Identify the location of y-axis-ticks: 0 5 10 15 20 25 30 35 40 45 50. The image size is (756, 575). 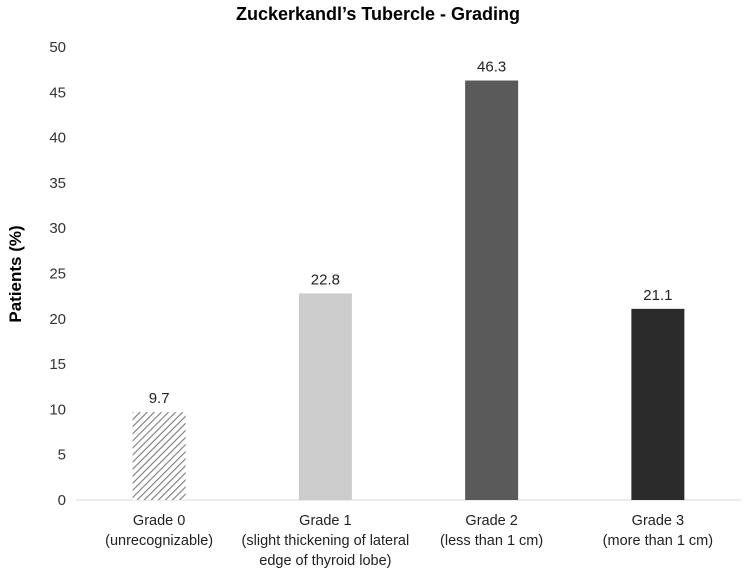
(57, 274).